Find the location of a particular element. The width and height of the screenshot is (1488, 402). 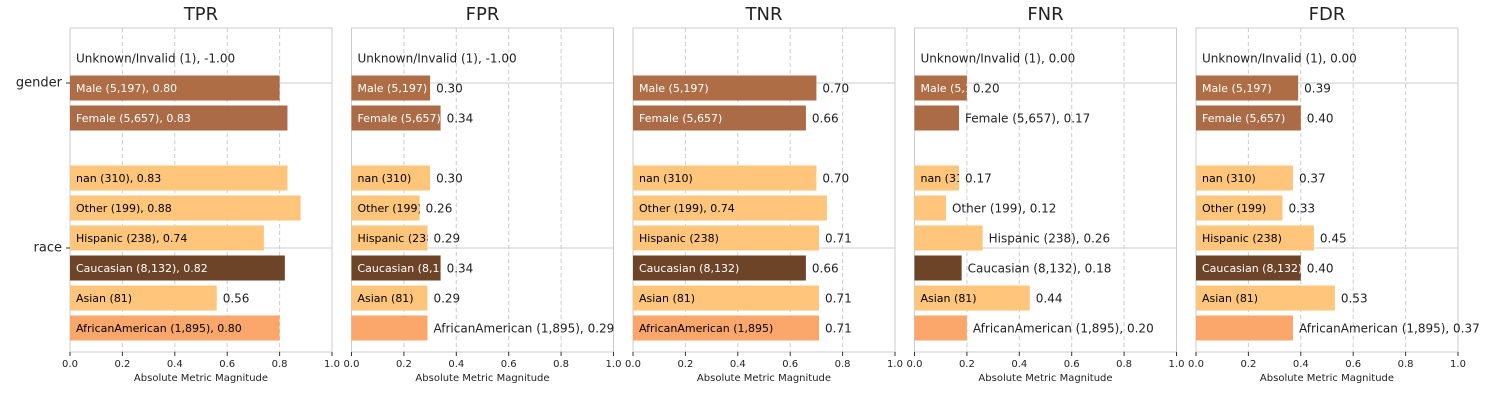

x-tick-label: 0.2 is located at coordinates (404, 364).